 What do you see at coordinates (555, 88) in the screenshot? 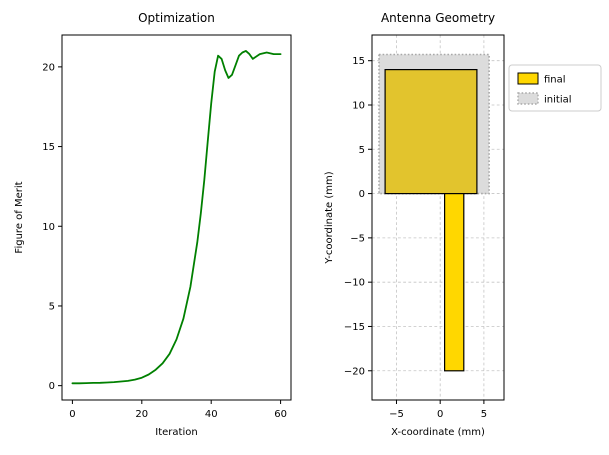
I see `legend: final initial` at bounding box center [555, 88].